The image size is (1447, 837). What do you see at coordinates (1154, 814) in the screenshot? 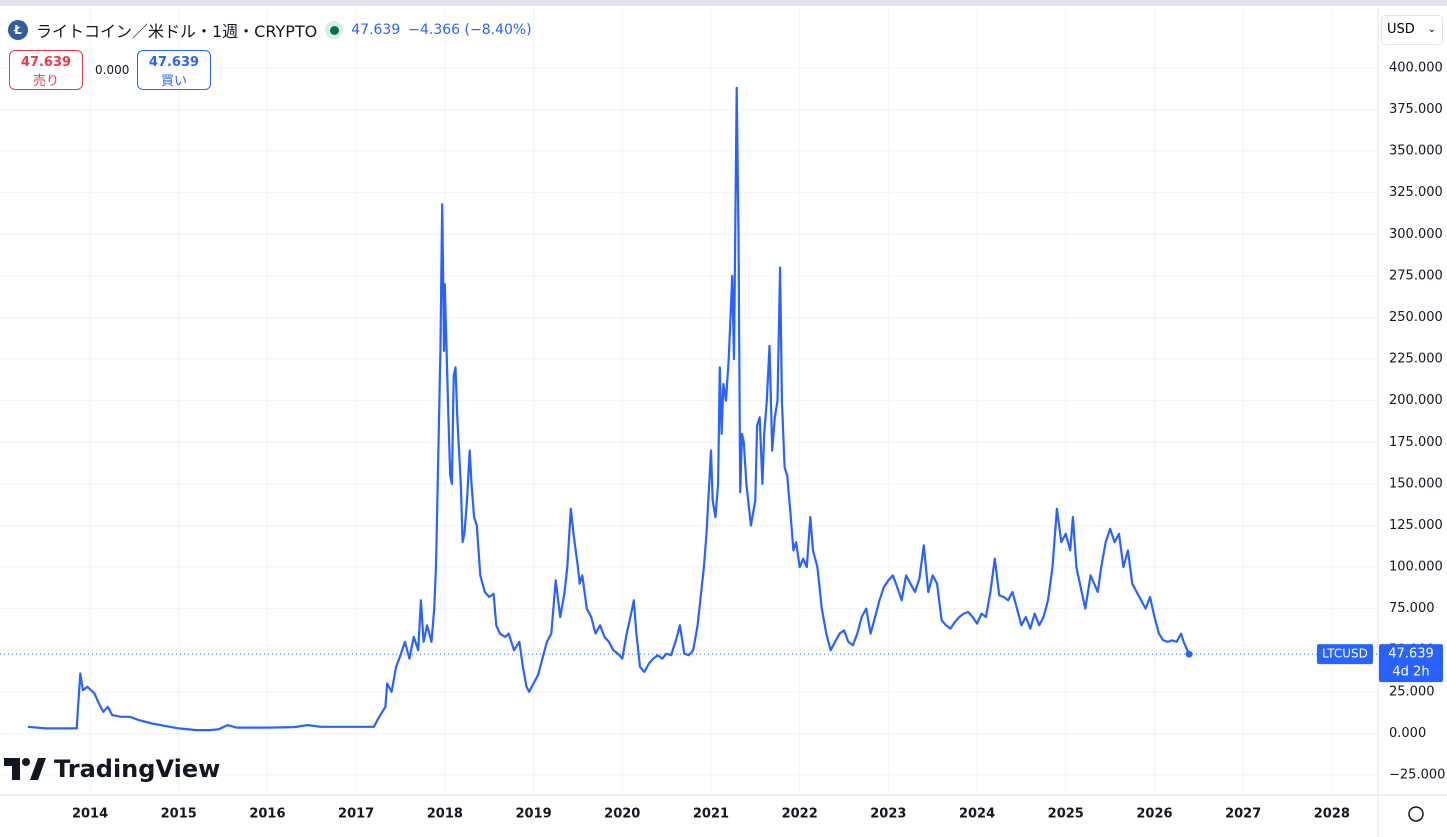
I see `x-tick-label: 2026` at bounding box center [1154, 814].